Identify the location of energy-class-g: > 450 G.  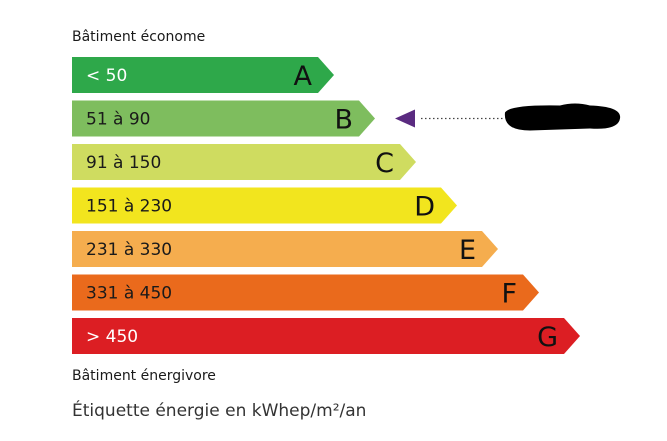
(326, 336).